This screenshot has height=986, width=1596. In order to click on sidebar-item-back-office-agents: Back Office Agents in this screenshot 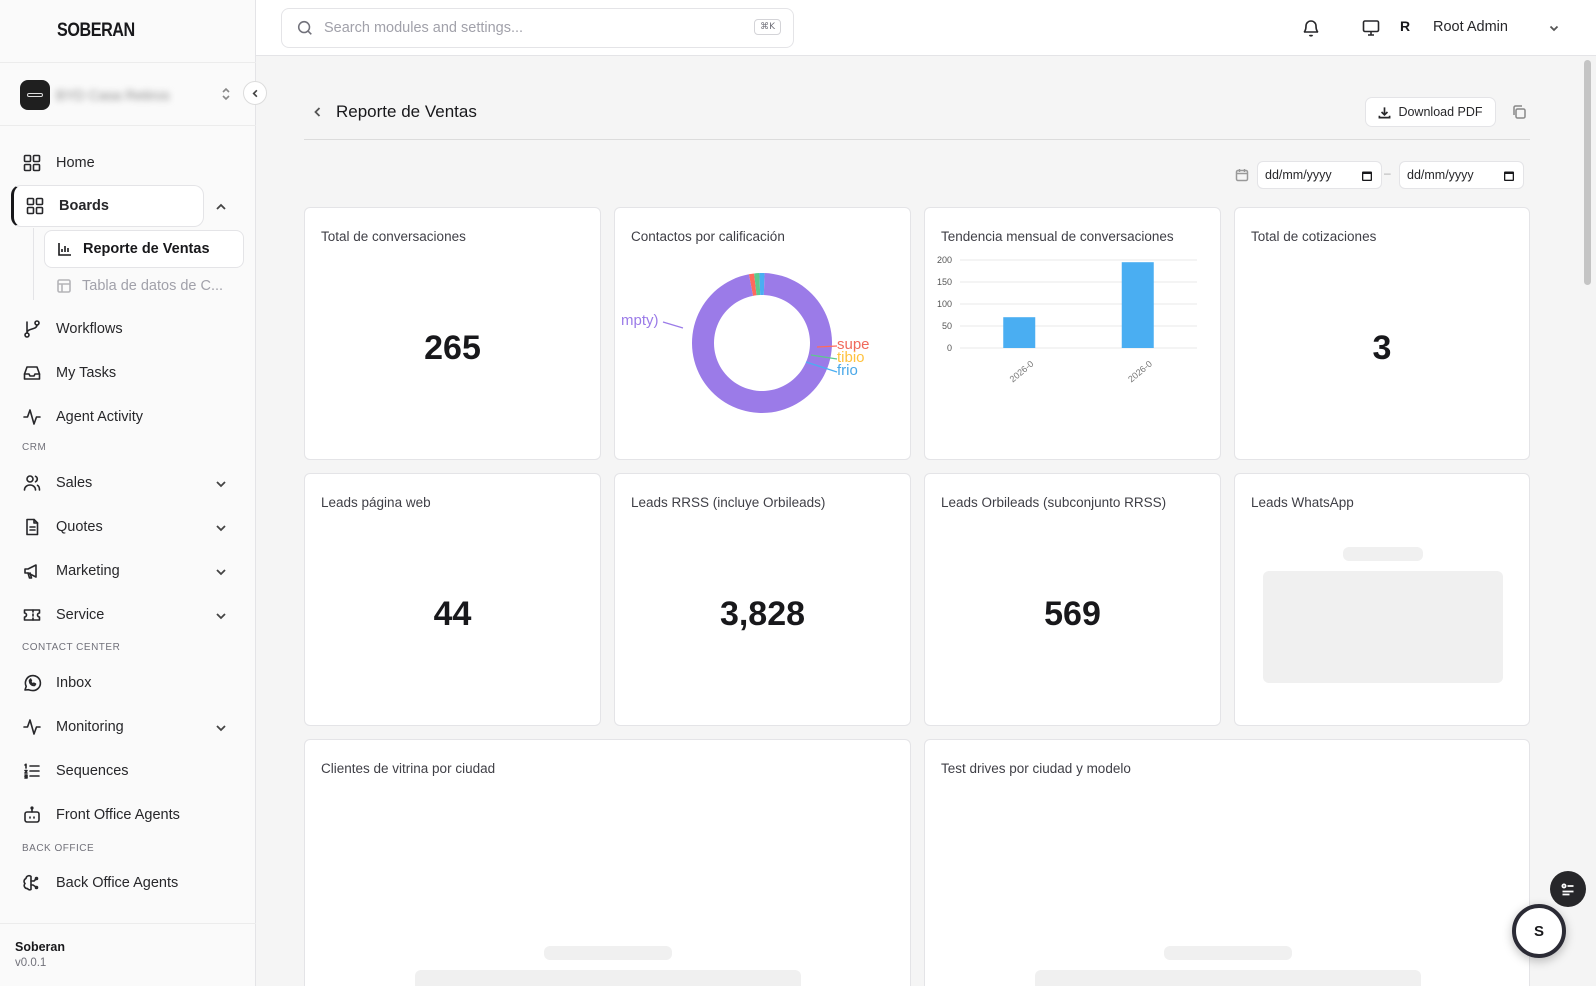, I will do `click(100, 883)`.